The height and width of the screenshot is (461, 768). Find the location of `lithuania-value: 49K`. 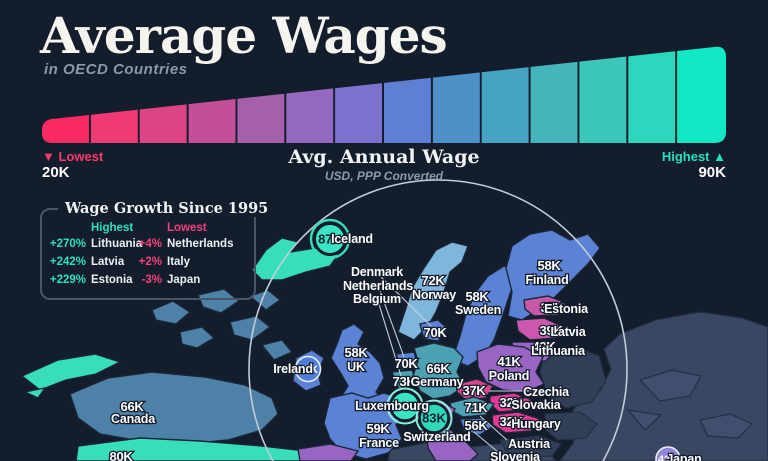

lithuania-value: 49K is located at coordinates (545, 346).